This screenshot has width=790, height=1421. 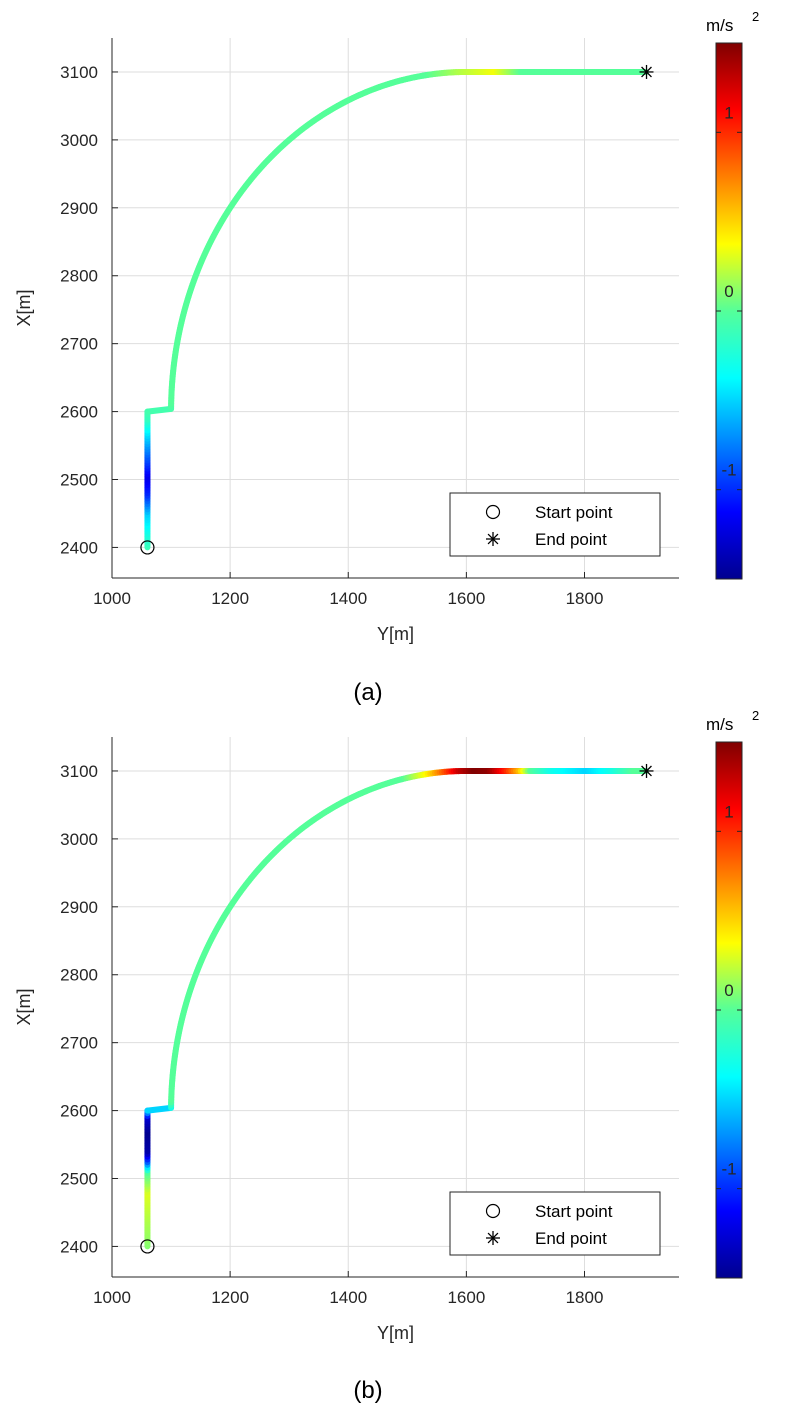 What do you see at coordinates (367, 692) in the screenshot?
I see `panel-label-a: (a)` at bounding box center [367, 692].